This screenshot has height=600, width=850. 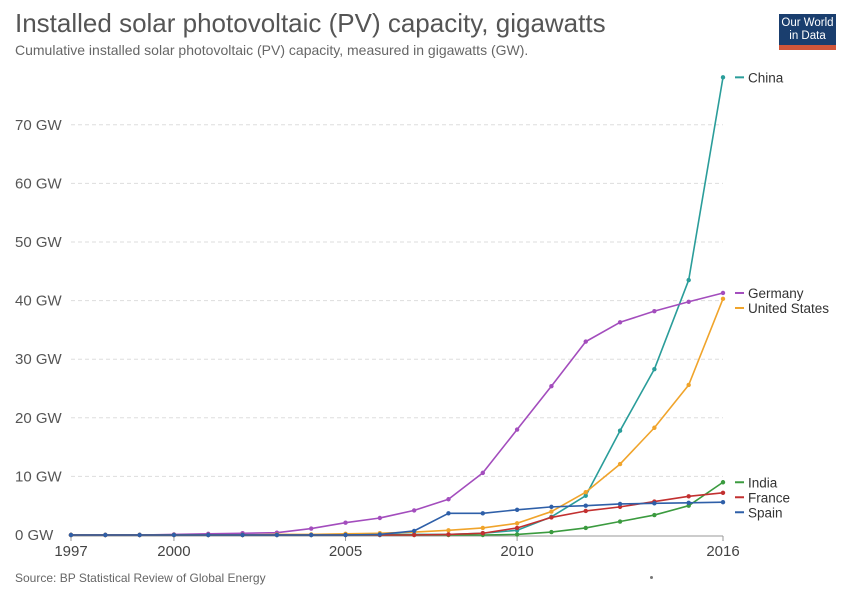 I want to click on y-tick-label: 70 GW, so click(x=39, y=125).